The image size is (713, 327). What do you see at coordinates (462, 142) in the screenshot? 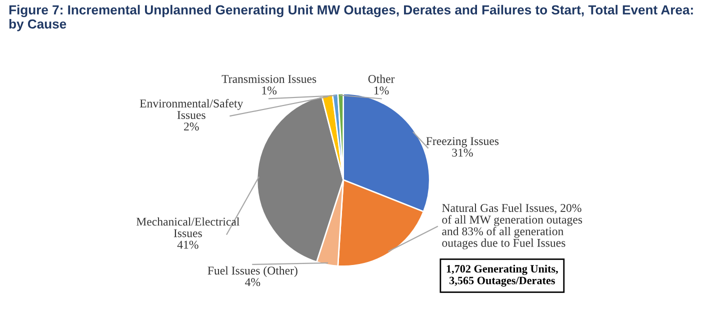
I see `slice-label: Freezing Issues` at bounding box center [462, 142].